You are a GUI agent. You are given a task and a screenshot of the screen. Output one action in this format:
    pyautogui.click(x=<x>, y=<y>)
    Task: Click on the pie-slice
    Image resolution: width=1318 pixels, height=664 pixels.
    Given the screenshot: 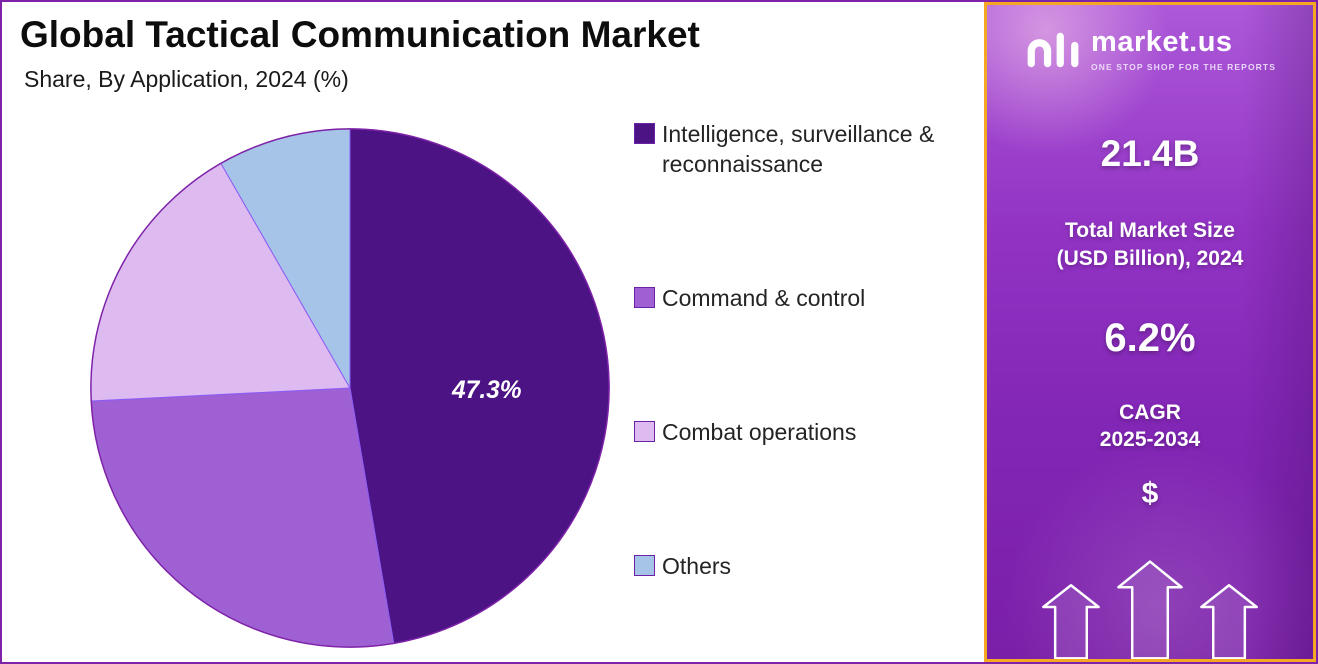 What is the action you would take?
    pyautogui.click(x=242, y=517)
    